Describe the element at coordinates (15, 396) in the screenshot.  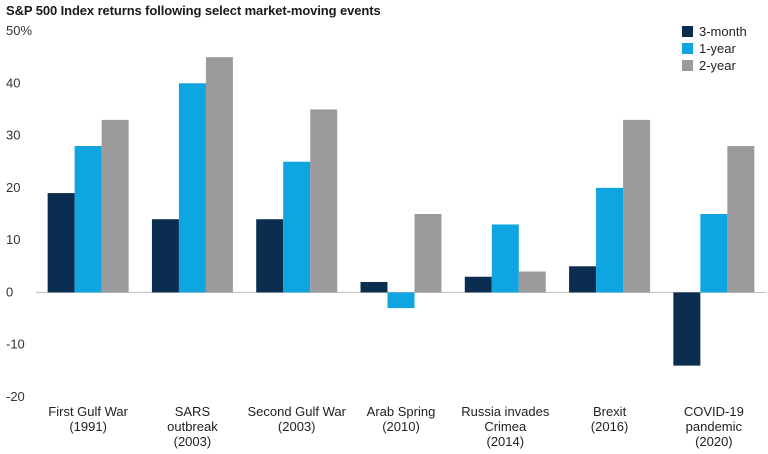
I see `y-tick-label: -20` at that location.